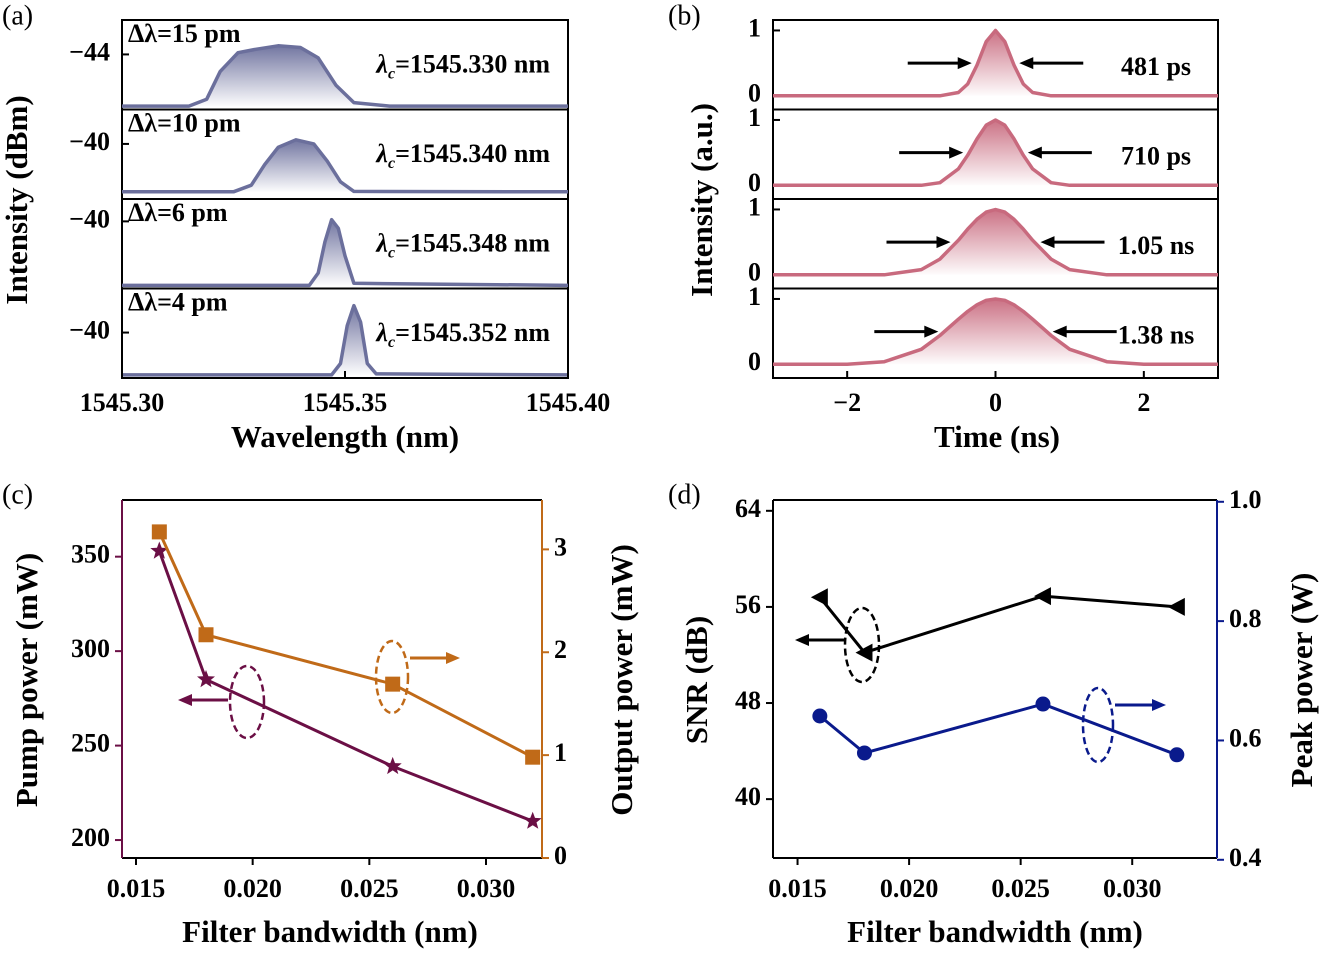 Image resolution: width=1327 pixels, height=955 pixels. What do you see at coordinates (345, 436) in the screenshot?
I see `x-axis-title: Wavelength (nm)` at bounding box center [345, 436].